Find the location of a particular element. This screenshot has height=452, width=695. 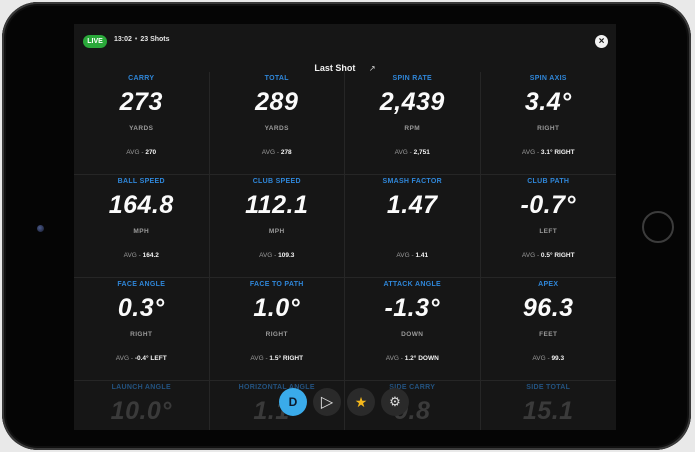

metric-unit: RPM is located at coordinates (412, 128).